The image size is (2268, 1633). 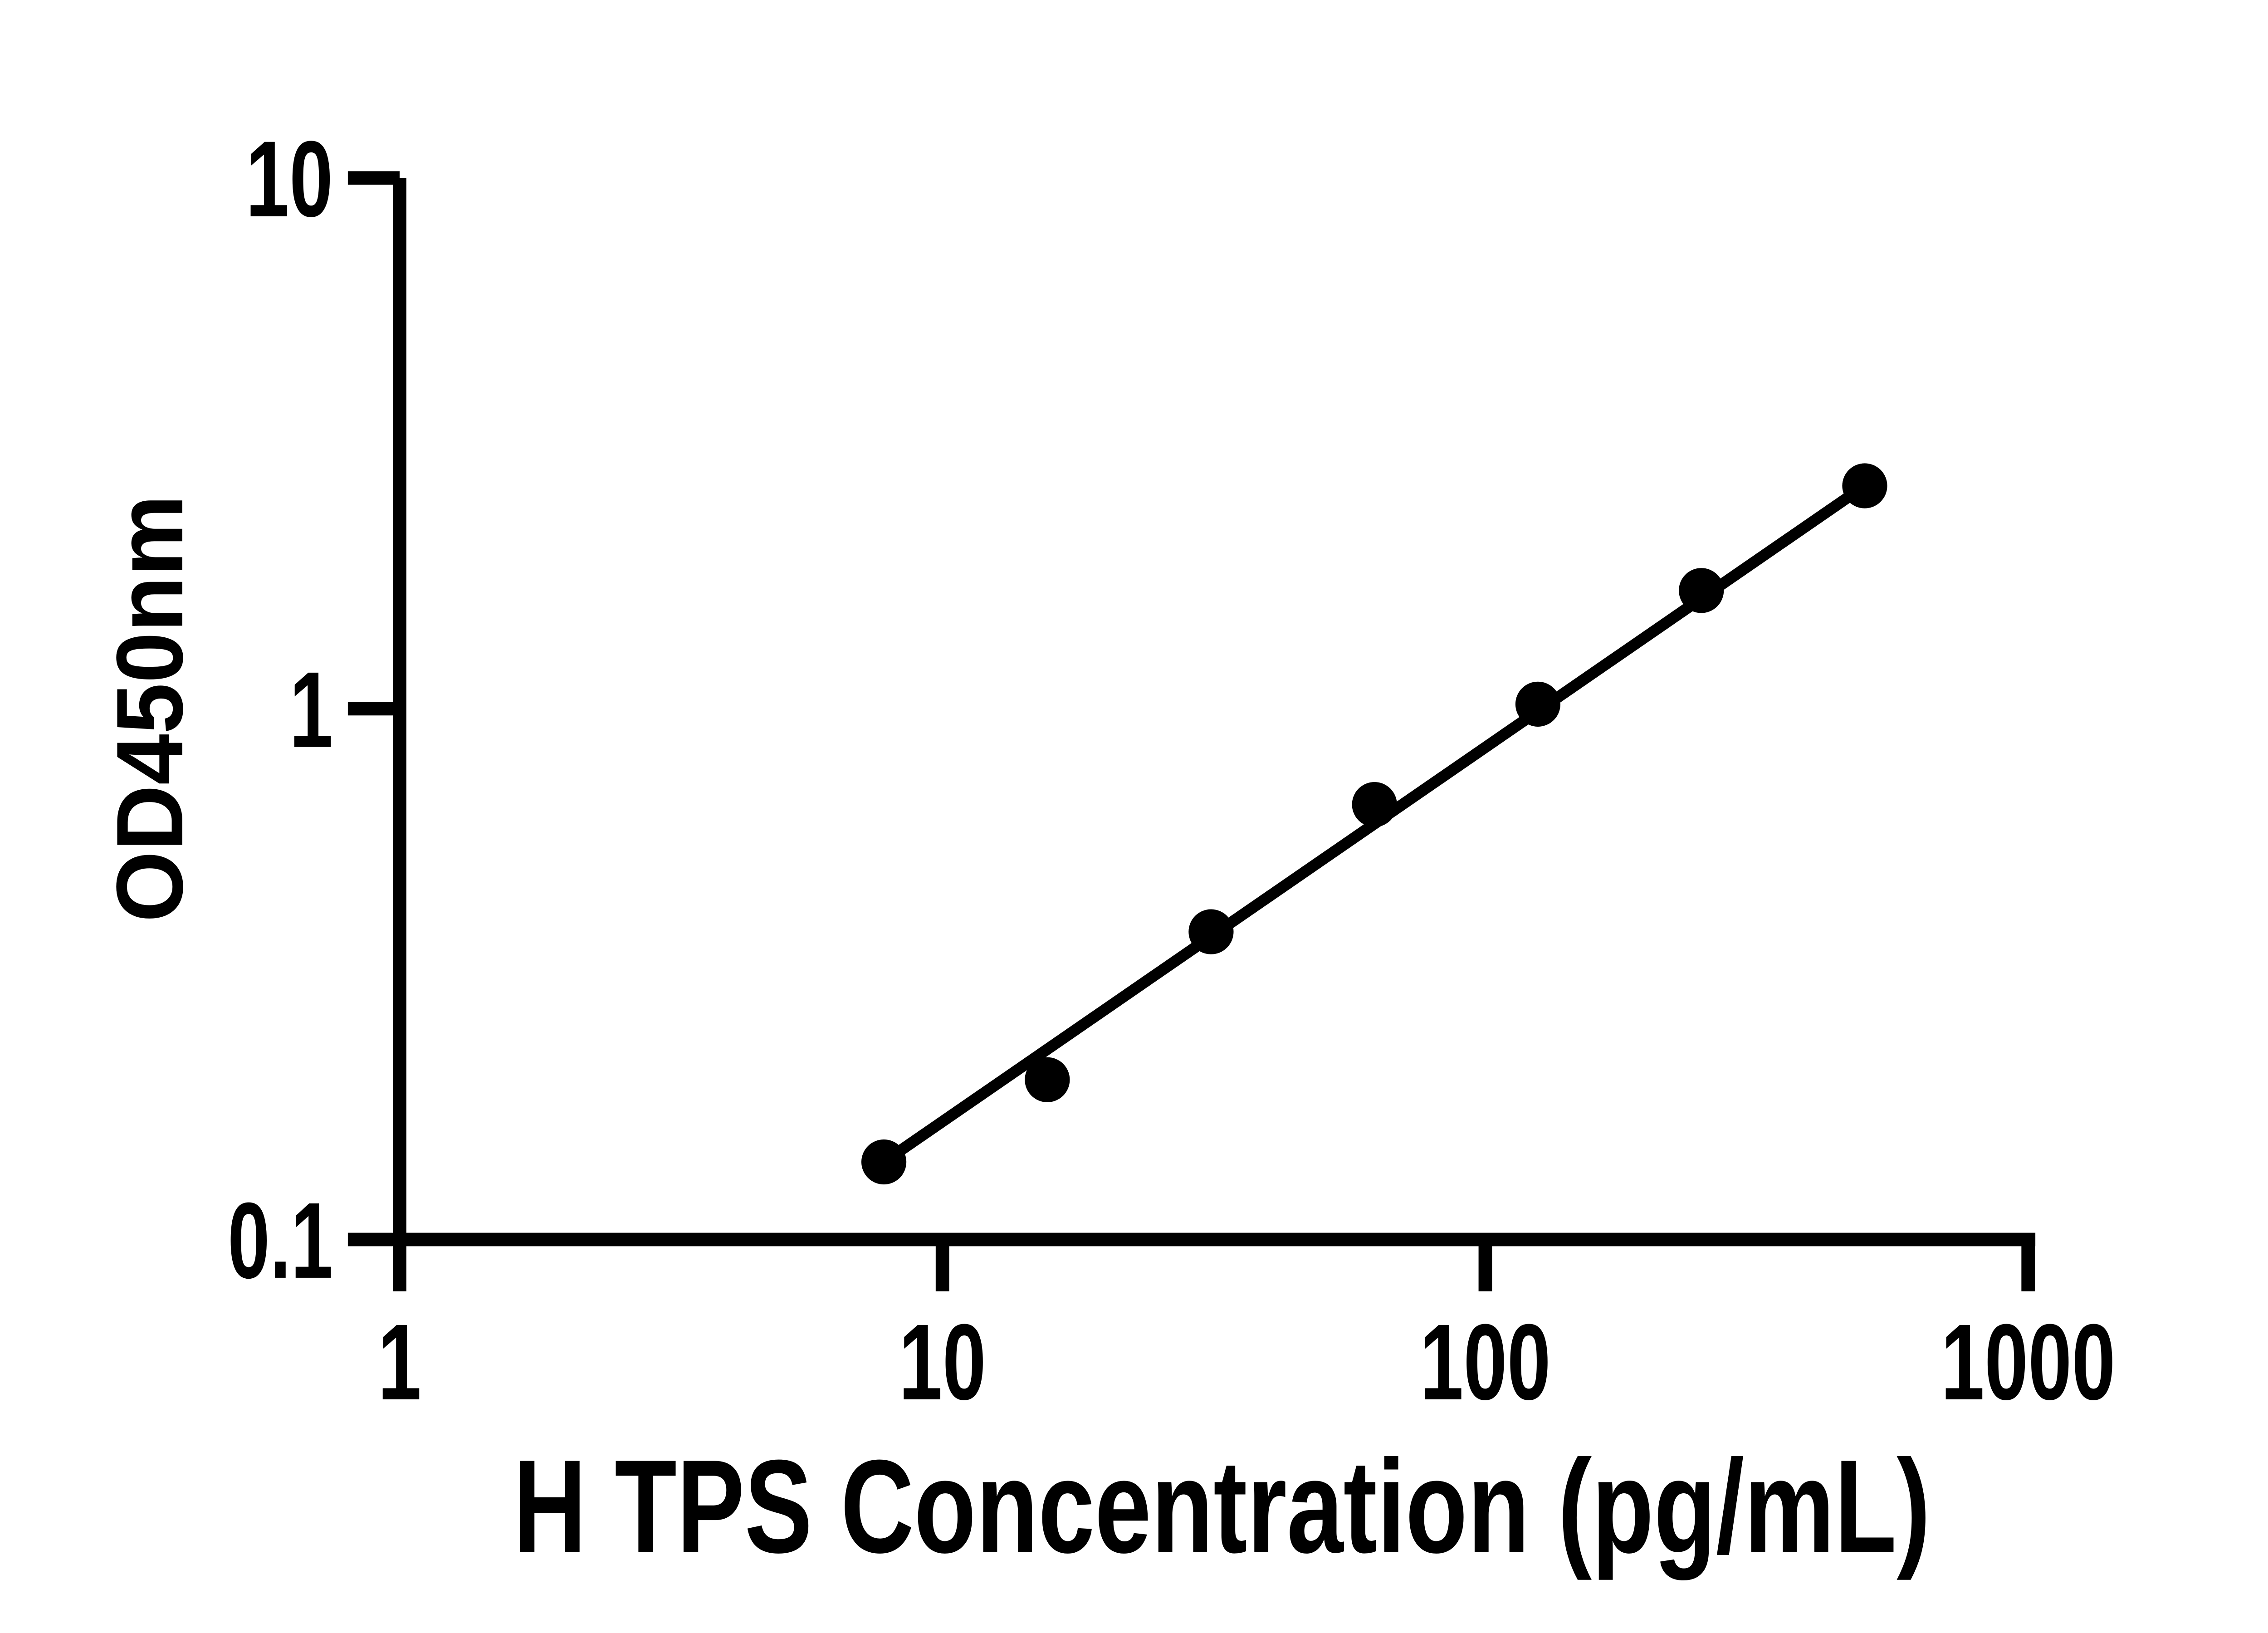 I want to click on x-tick-label-1: 1, so click(x=400, y=1362).